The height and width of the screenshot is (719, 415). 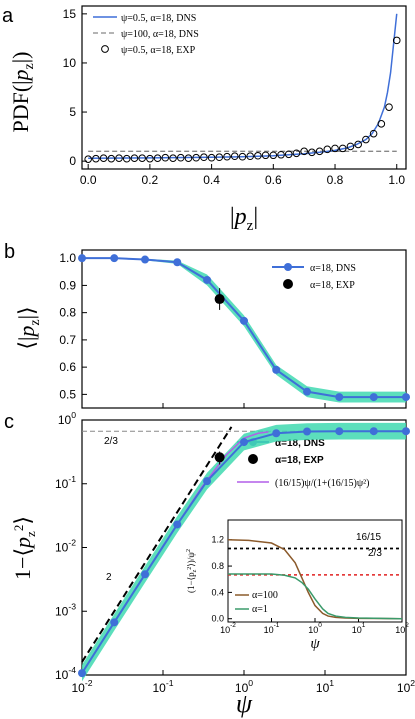 What do you see at coordinates (402, 628) in the screenshot?
I see `inset-xtick-label: 10²` at bounding box center [402, 628].